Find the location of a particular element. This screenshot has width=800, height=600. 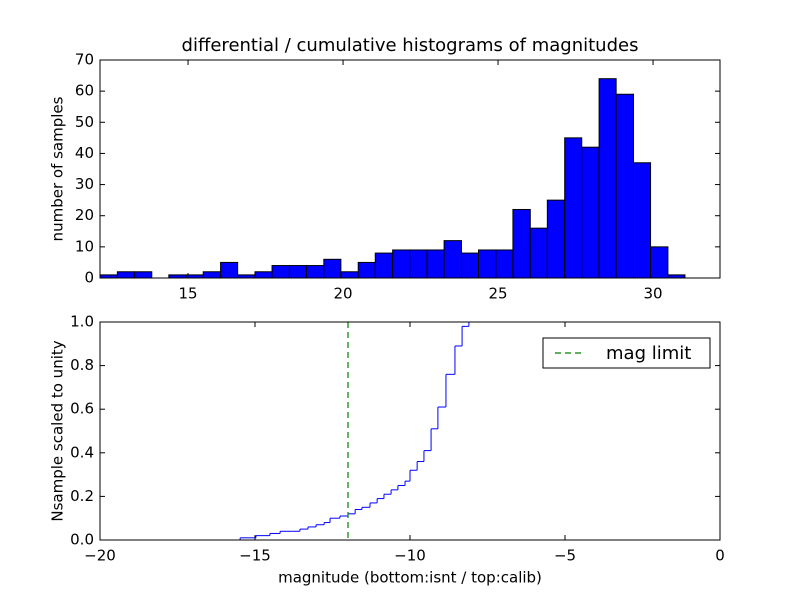

y-tick-label: 10 is located at coordinates (84, 246).